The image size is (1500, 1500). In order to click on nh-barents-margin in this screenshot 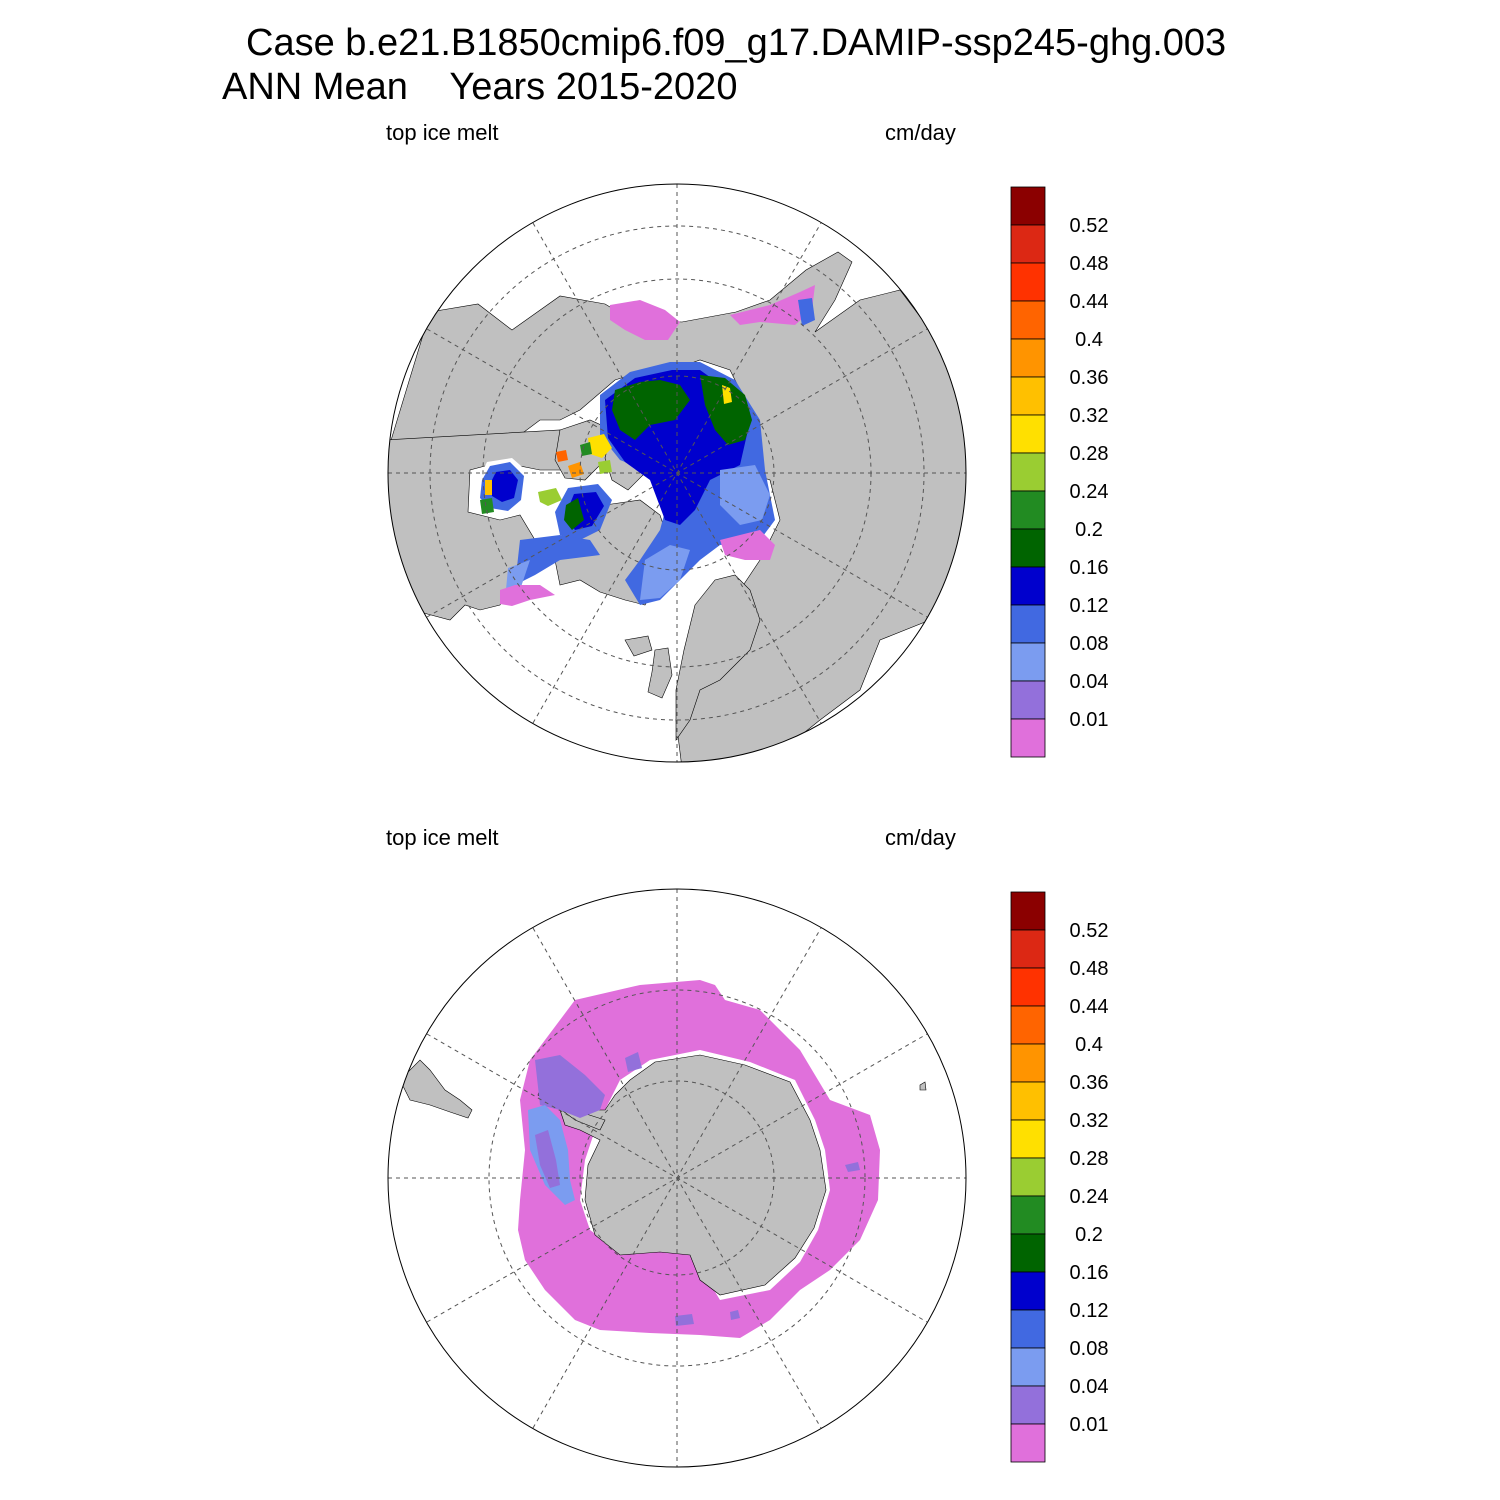, I will do `click(665, 572)`.